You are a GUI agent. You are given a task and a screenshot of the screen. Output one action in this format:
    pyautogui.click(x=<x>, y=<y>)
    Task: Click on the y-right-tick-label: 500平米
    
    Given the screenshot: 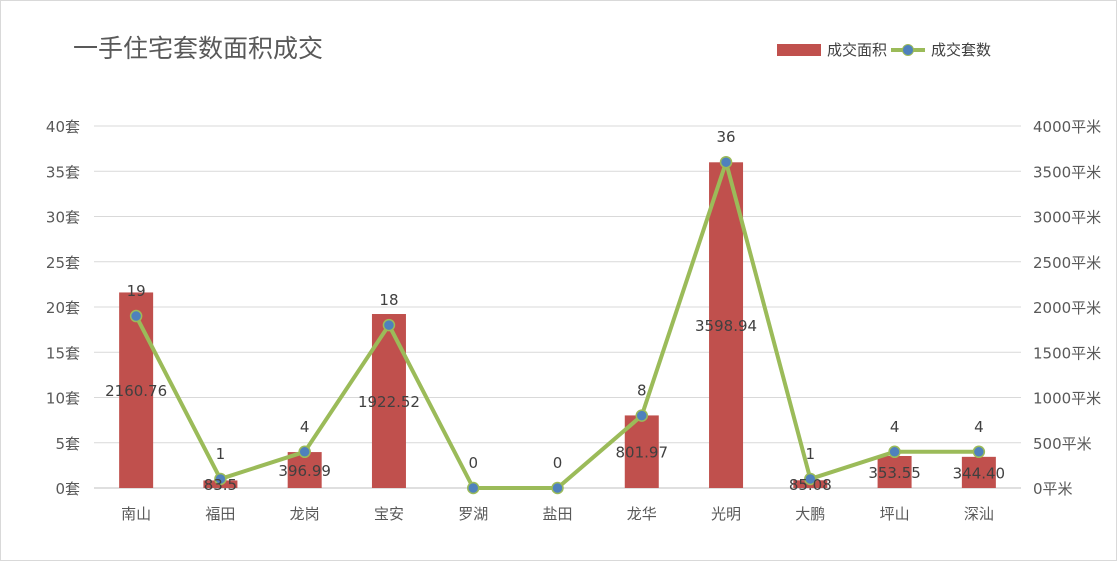 What is the action you would take?
    pyautogui.click(x=1062, y=444)
    